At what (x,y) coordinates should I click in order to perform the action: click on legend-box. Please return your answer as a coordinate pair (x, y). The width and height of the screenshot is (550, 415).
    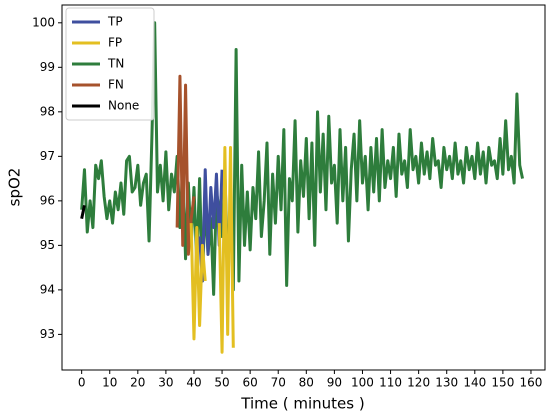
    Looking at the image, I should click on (110, 64).